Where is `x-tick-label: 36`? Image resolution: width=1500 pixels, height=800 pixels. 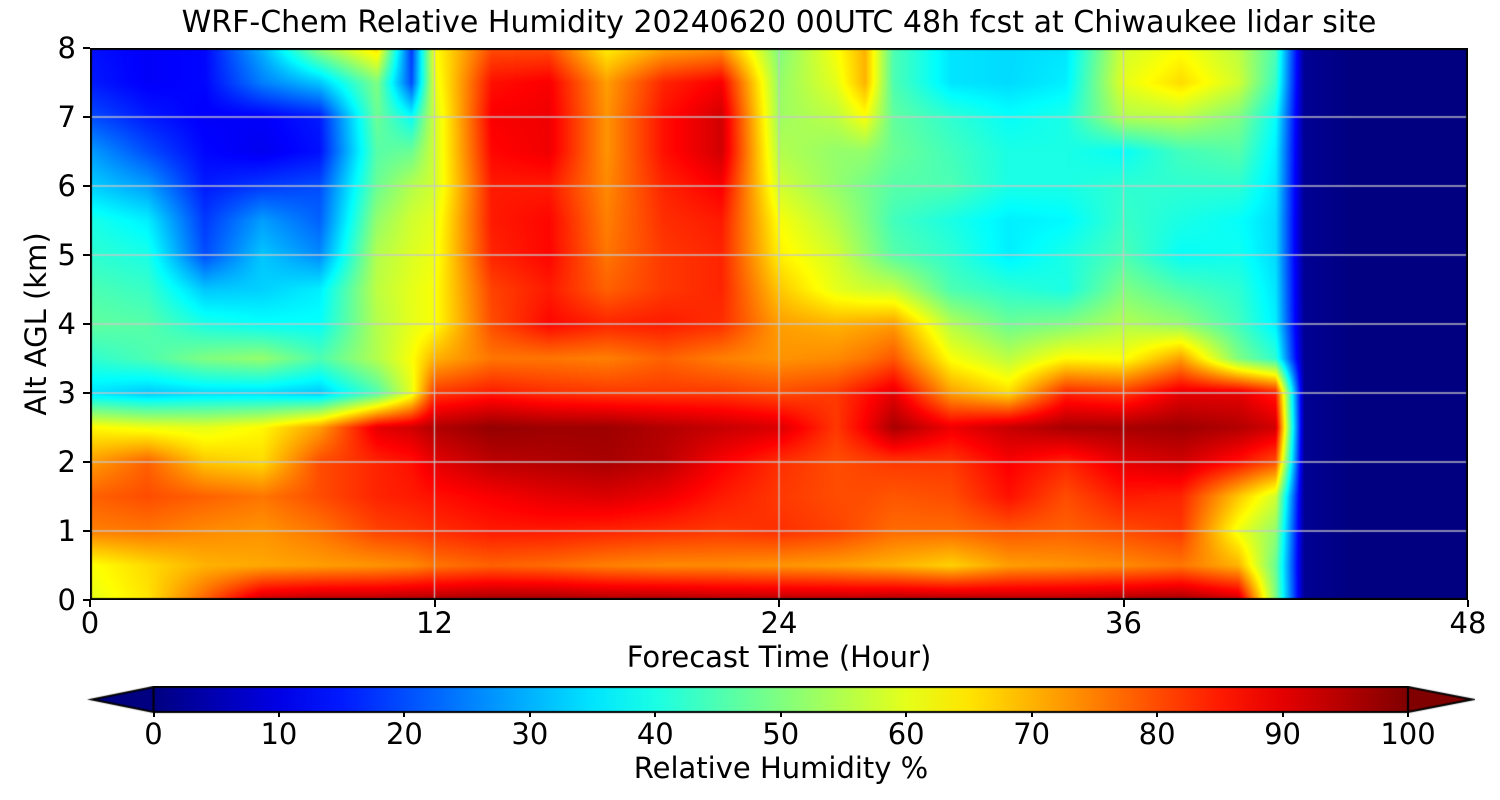 x-tick-label: 36 is located at coordinates (1123, 623).